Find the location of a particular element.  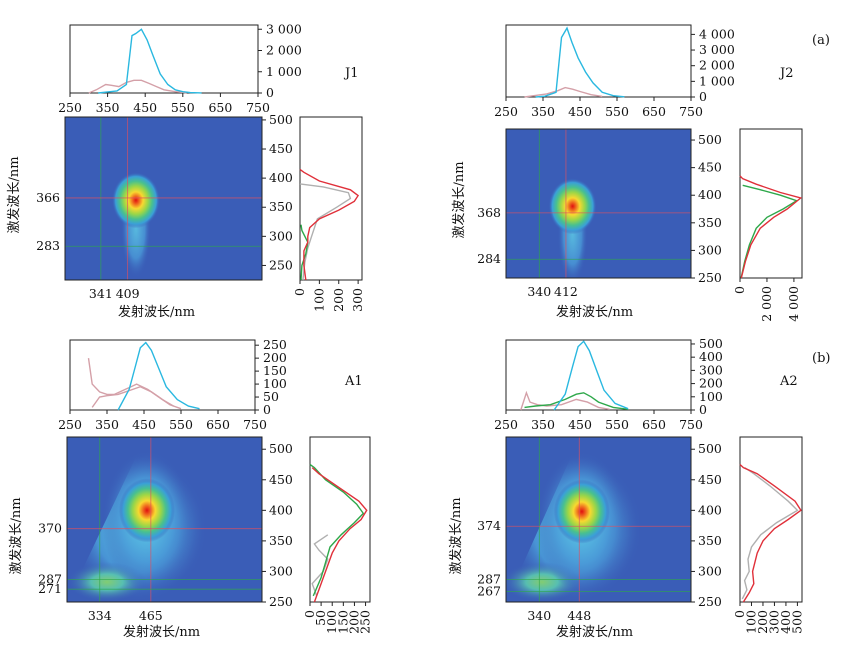

panel-tag-a: (a) is located at coordinates (821, 40).